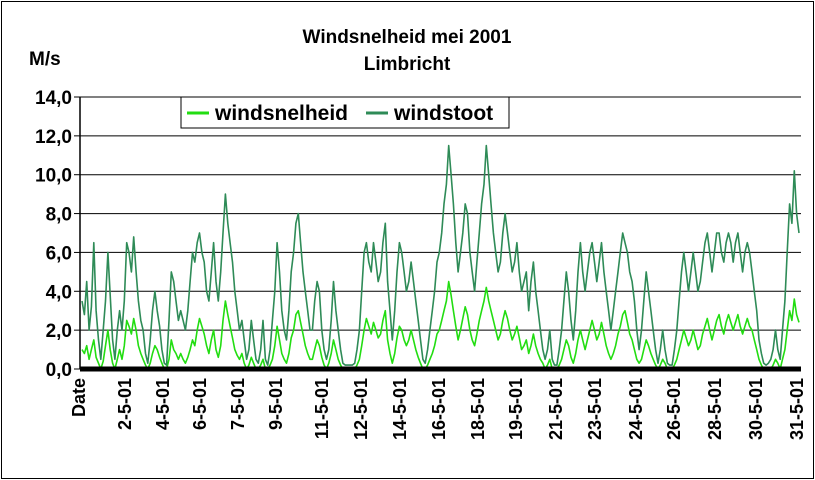 The width and height of the screenshot is (815, 480). What do you see at coordinates (53, 137) in the screenshot?
I see `y-tick-label: 12,0` at bounding box center [53, 137].